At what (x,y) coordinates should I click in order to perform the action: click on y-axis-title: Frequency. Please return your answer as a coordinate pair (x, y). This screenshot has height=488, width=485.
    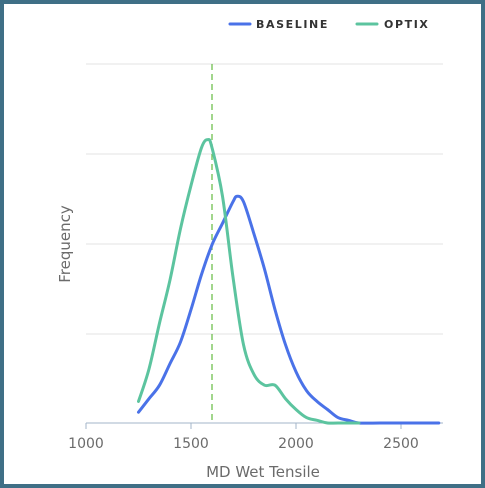
    Looking at the image, I should click on (65, 244).